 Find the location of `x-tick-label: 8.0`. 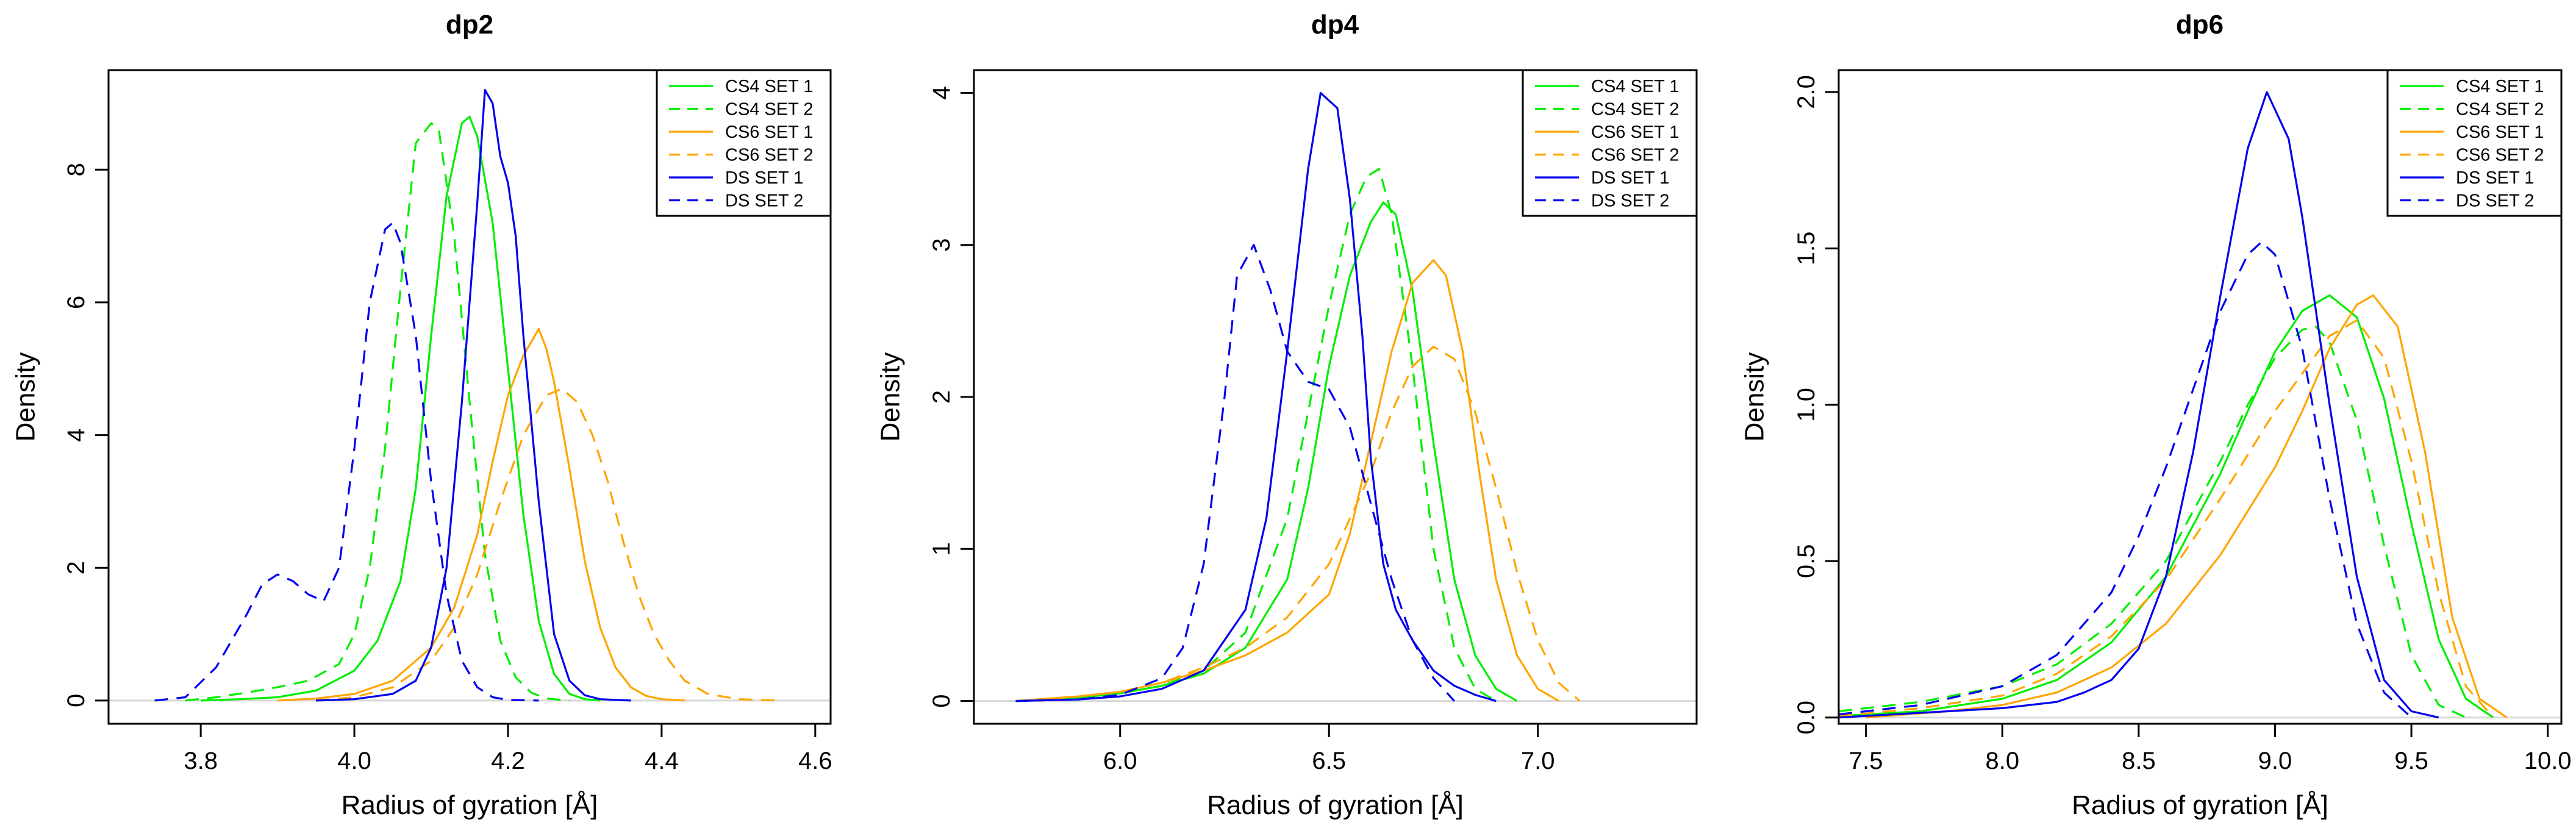

x-tick-label: 8.0 is located at coordinates (2002, 761).